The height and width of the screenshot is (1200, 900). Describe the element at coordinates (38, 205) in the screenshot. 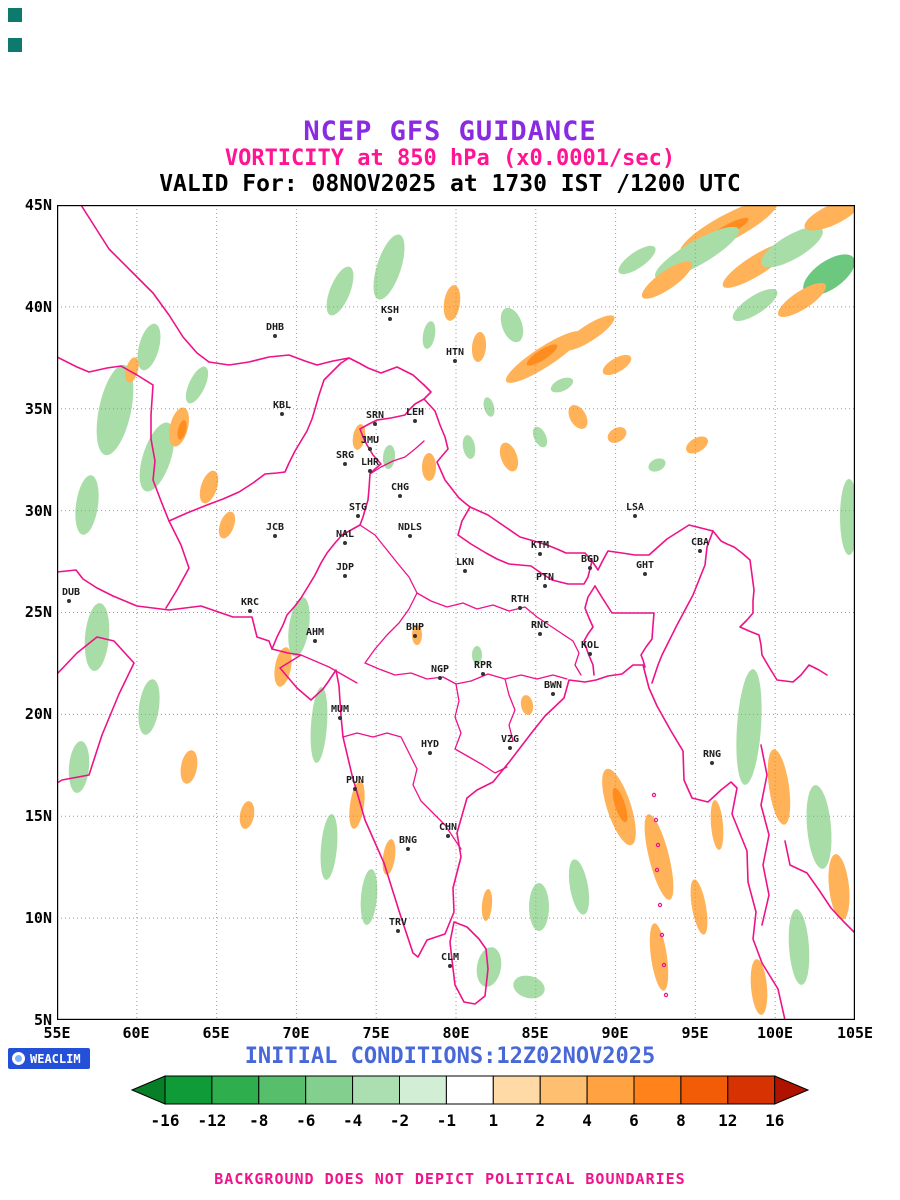

I see `y-tick-label: 45N` at that location.